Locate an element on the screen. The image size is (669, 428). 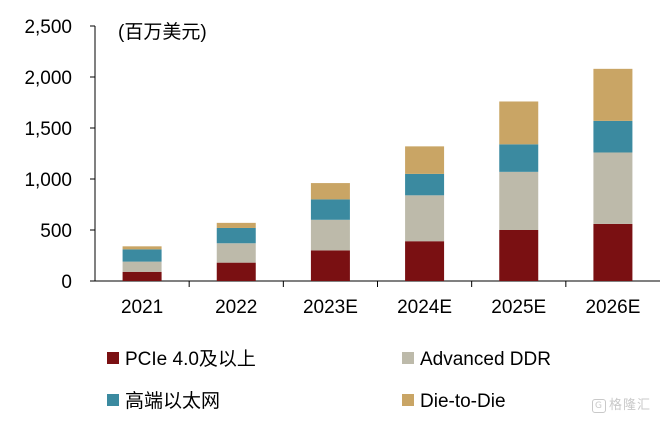
y-tick-label: 1,000 is located at coordinates (48, 180).